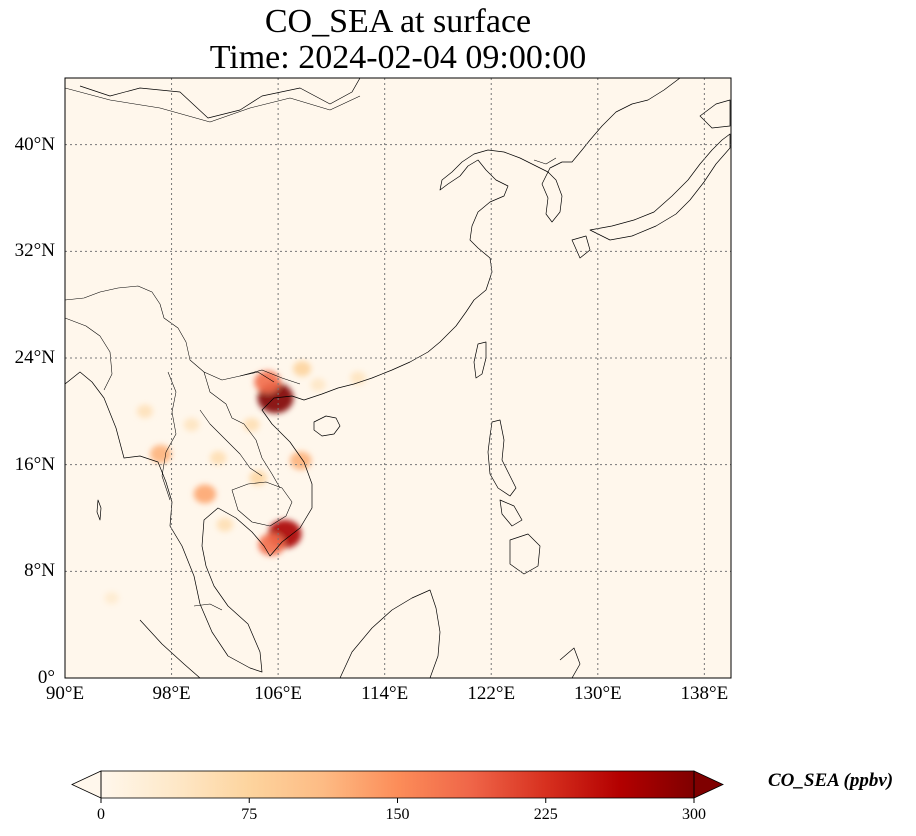 The width and height of the screenshot is (916, 836). I want to click on longitude-tick-label: 106°E, so click(278, 693).